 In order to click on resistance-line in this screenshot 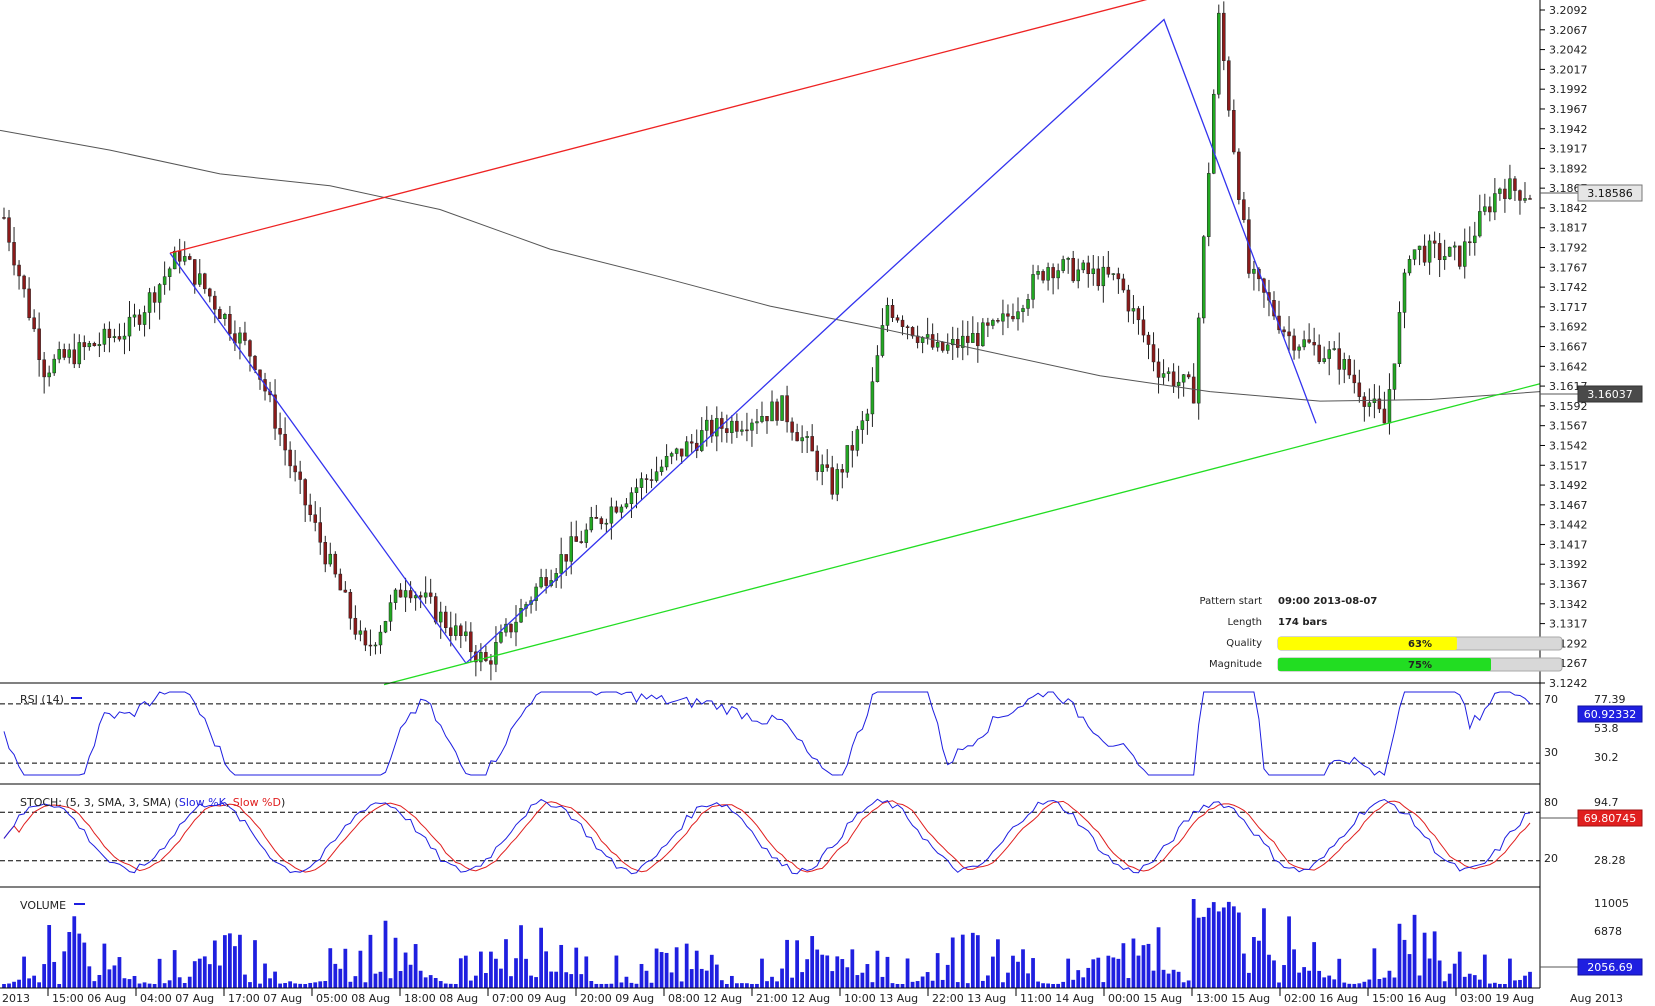, I will do `click(658, 127)`.